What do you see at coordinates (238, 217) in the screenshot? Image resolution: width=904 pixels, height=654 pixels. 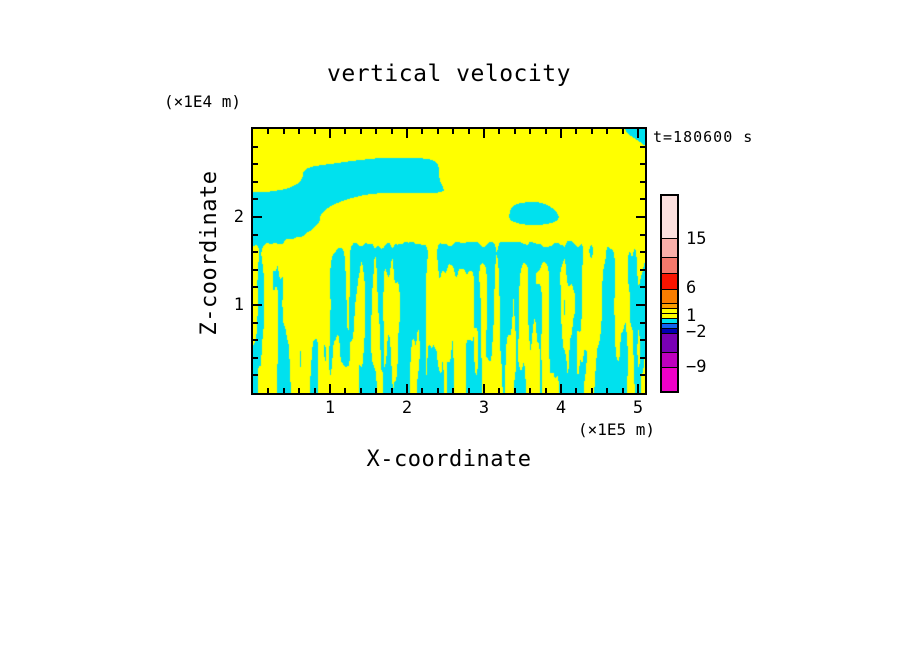 I see `z-tick-label: 2` at bounding box center [238, 217].